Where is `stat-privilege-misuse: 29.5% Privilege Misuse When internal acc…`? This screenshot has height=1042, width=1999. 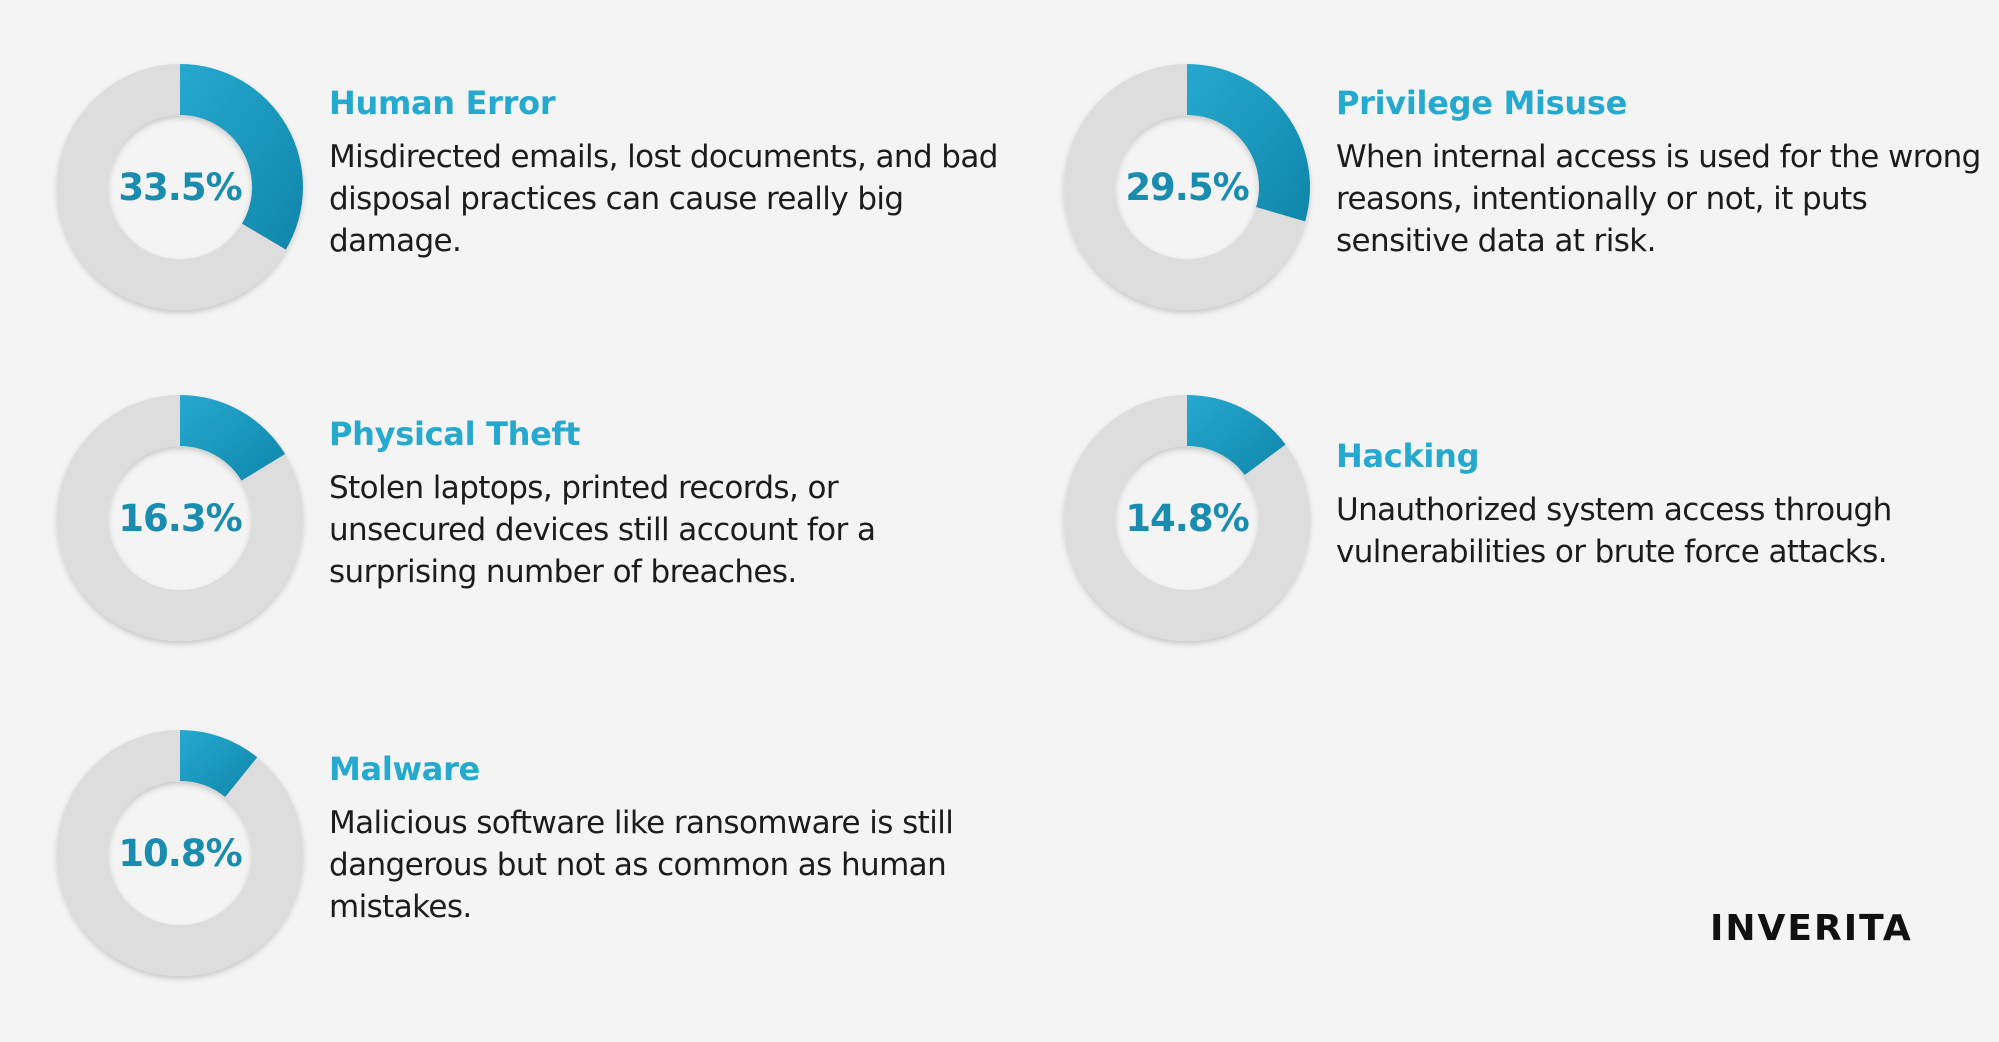
stat-privilege-misuse: 29.5% Privilege Misuse When internal acc… is located at coordinates (1530, 187).